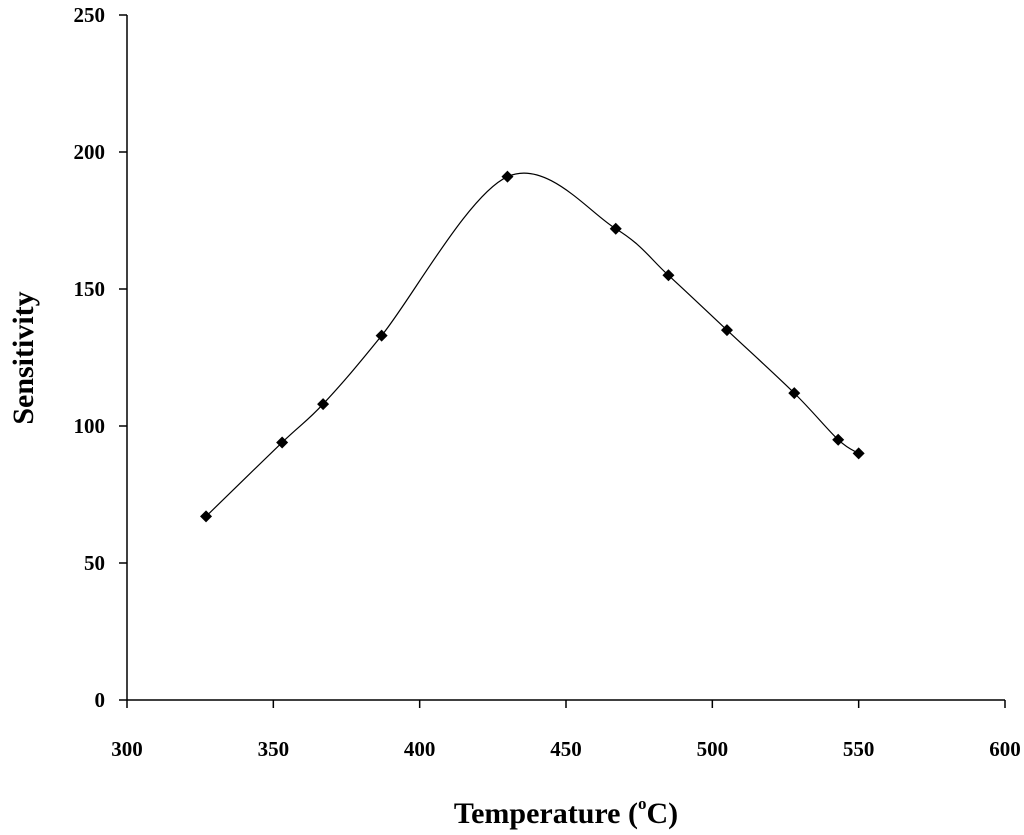 Image resolution: width=1024 pixels, height=835 pixels. What do you see at coordinates (90, 152) in the screenshot?
I see `y-tick-label: 200` at bounding box center [90, 152].